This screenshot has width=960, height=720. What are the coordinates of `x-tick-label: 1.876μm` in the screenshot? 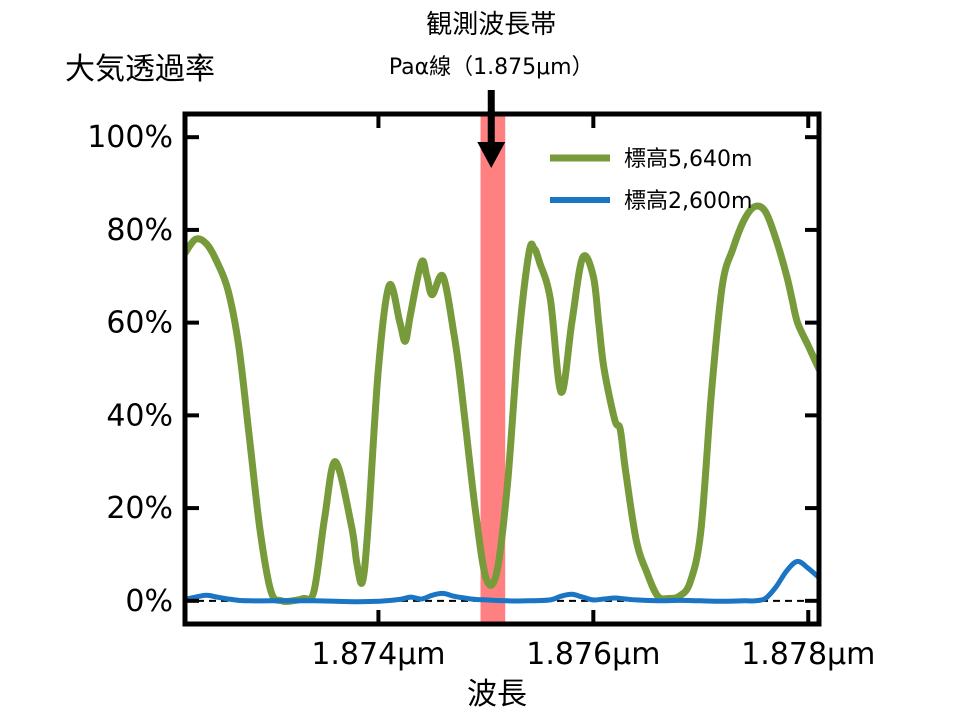 It's located at (593, 654).